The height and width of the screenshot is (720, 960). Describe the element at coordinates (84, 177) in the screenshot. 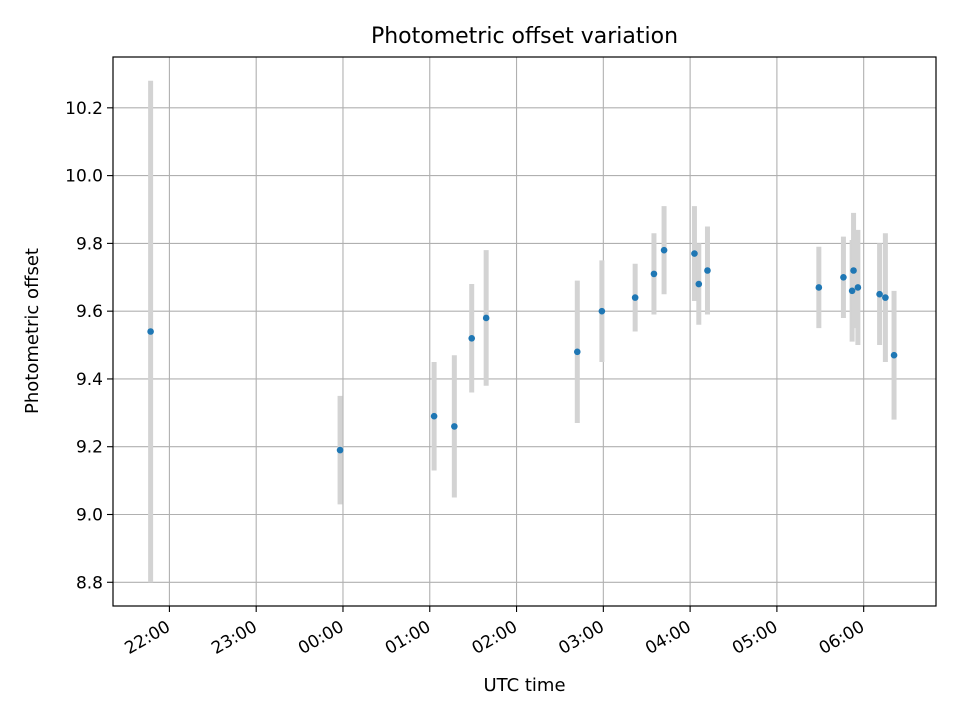

I see `y-tick-label: 10.0` at that location.